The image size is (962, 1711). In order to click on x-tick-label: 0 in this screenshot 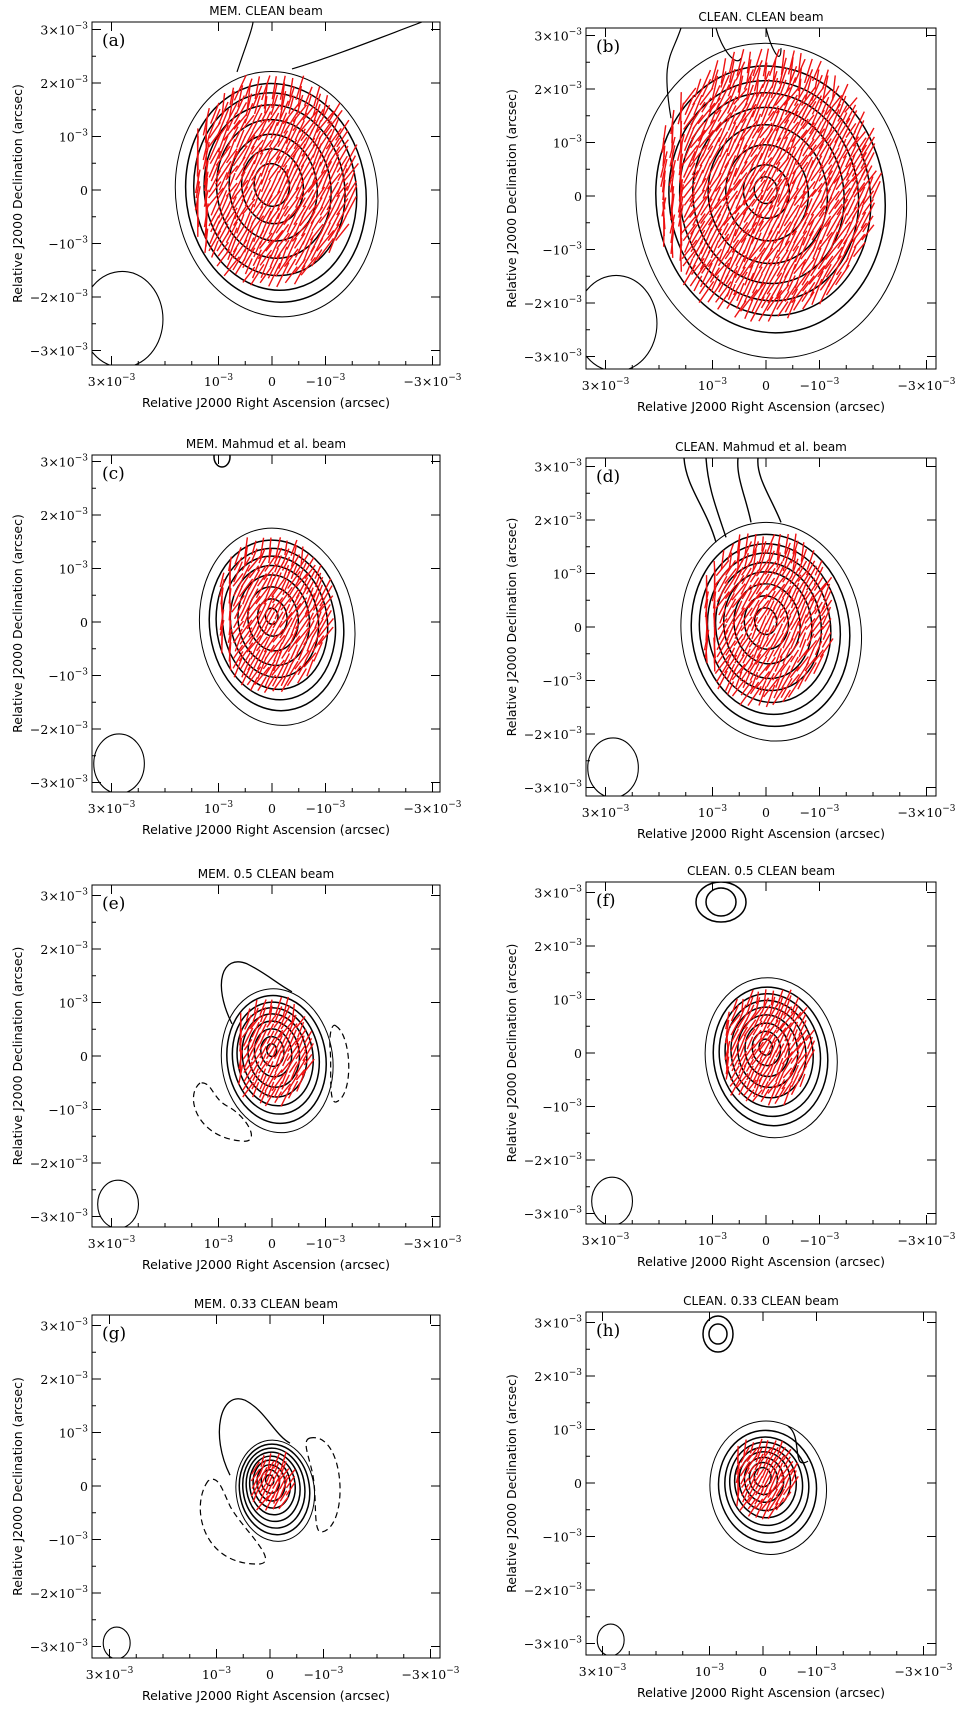, I will do `click(270, 1674)`.